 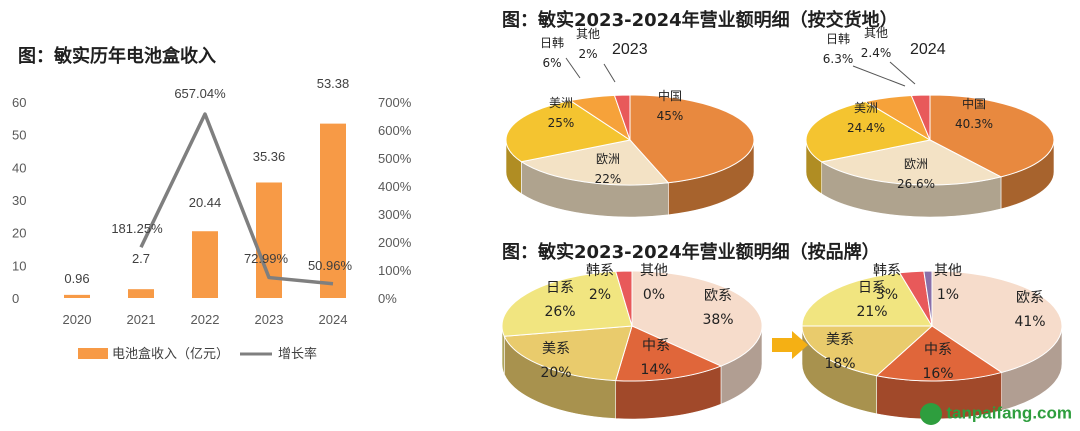 I want to click on pie-slice-欧系, so click(x=697, y=318).